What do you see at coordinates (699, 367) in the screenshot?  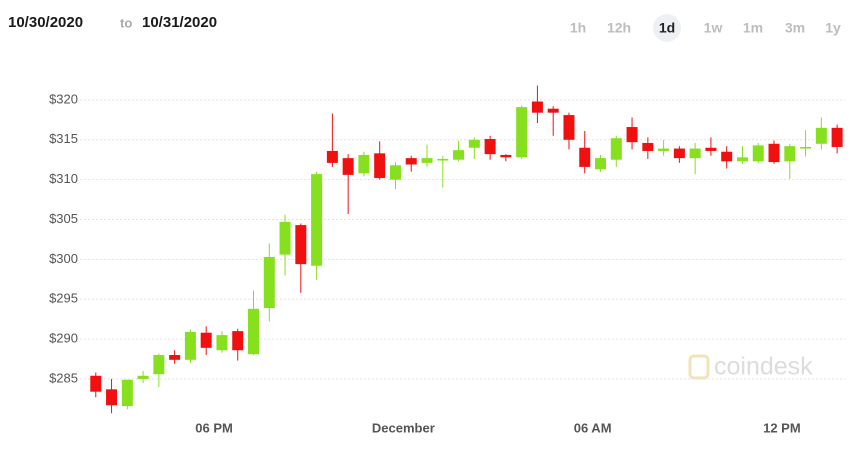 I see `watermark-icon` at bounding box center [699, 367].